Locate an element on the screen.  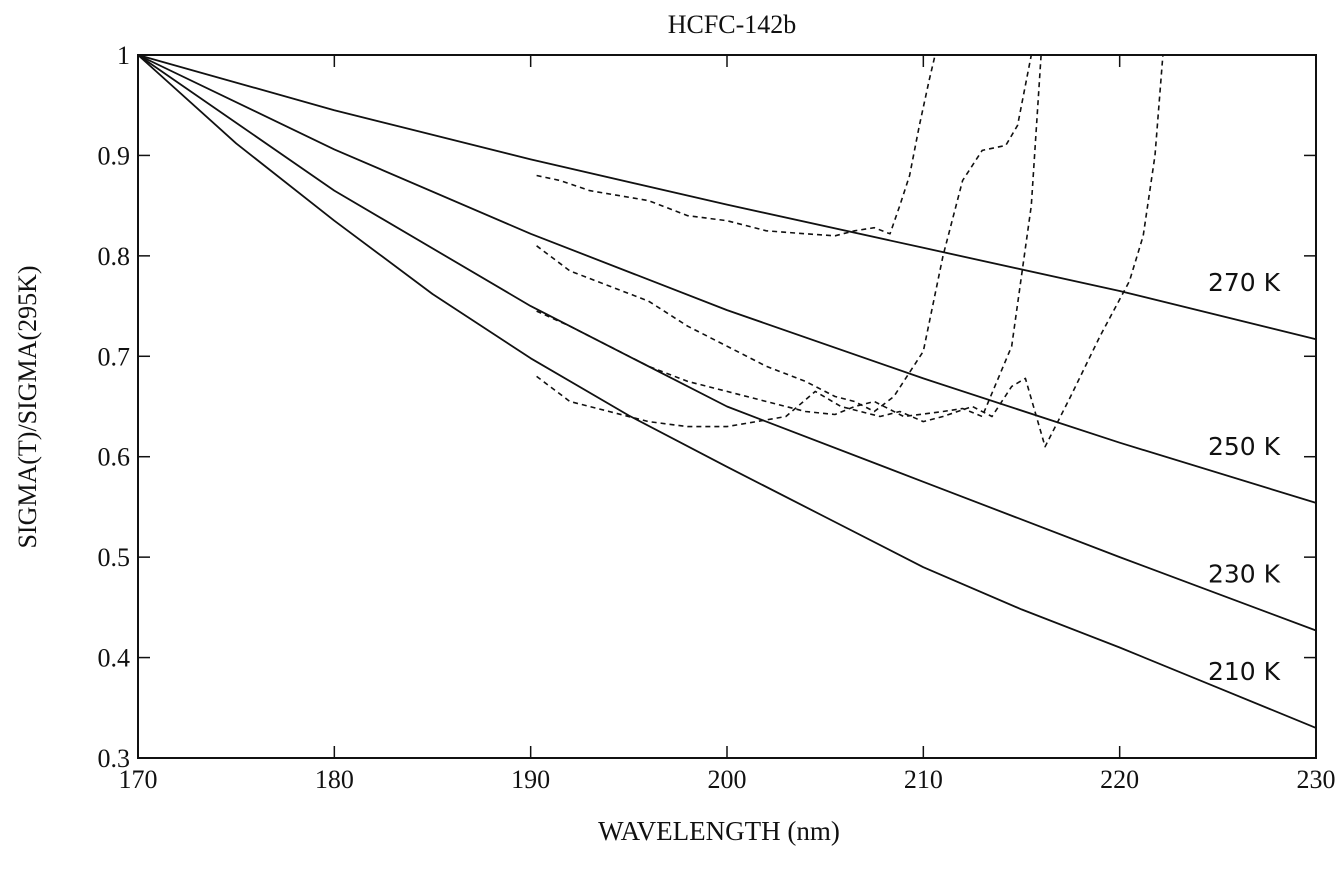
series-label: 230 K is located at coordinates (1244, 573).